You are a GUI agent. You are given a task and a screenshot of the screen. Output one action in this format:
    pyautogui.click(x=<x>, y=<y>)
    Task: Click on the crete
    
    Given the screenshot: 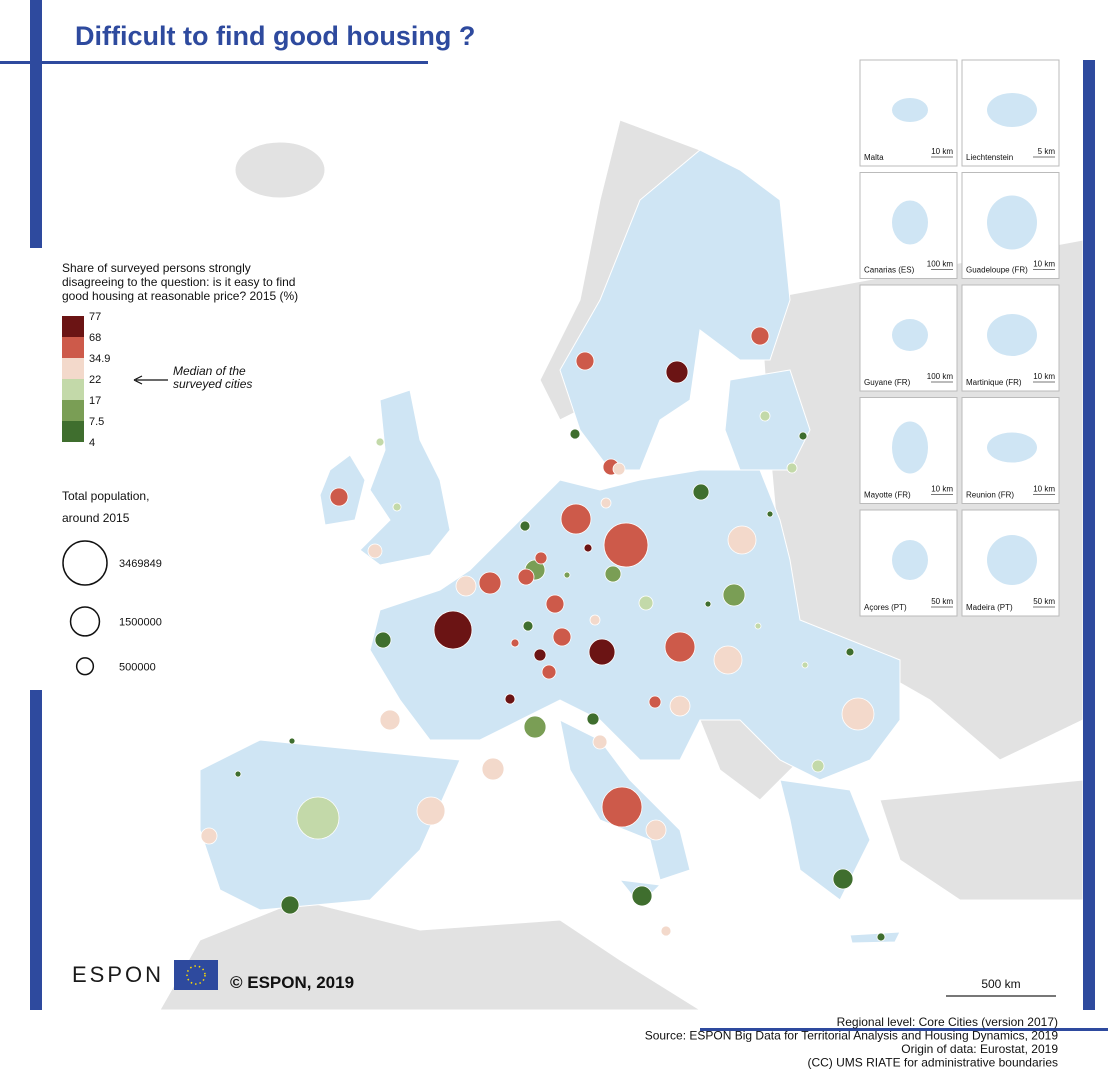 What is the action you would take?
    pyautogui.click(x=875, y=937)
    